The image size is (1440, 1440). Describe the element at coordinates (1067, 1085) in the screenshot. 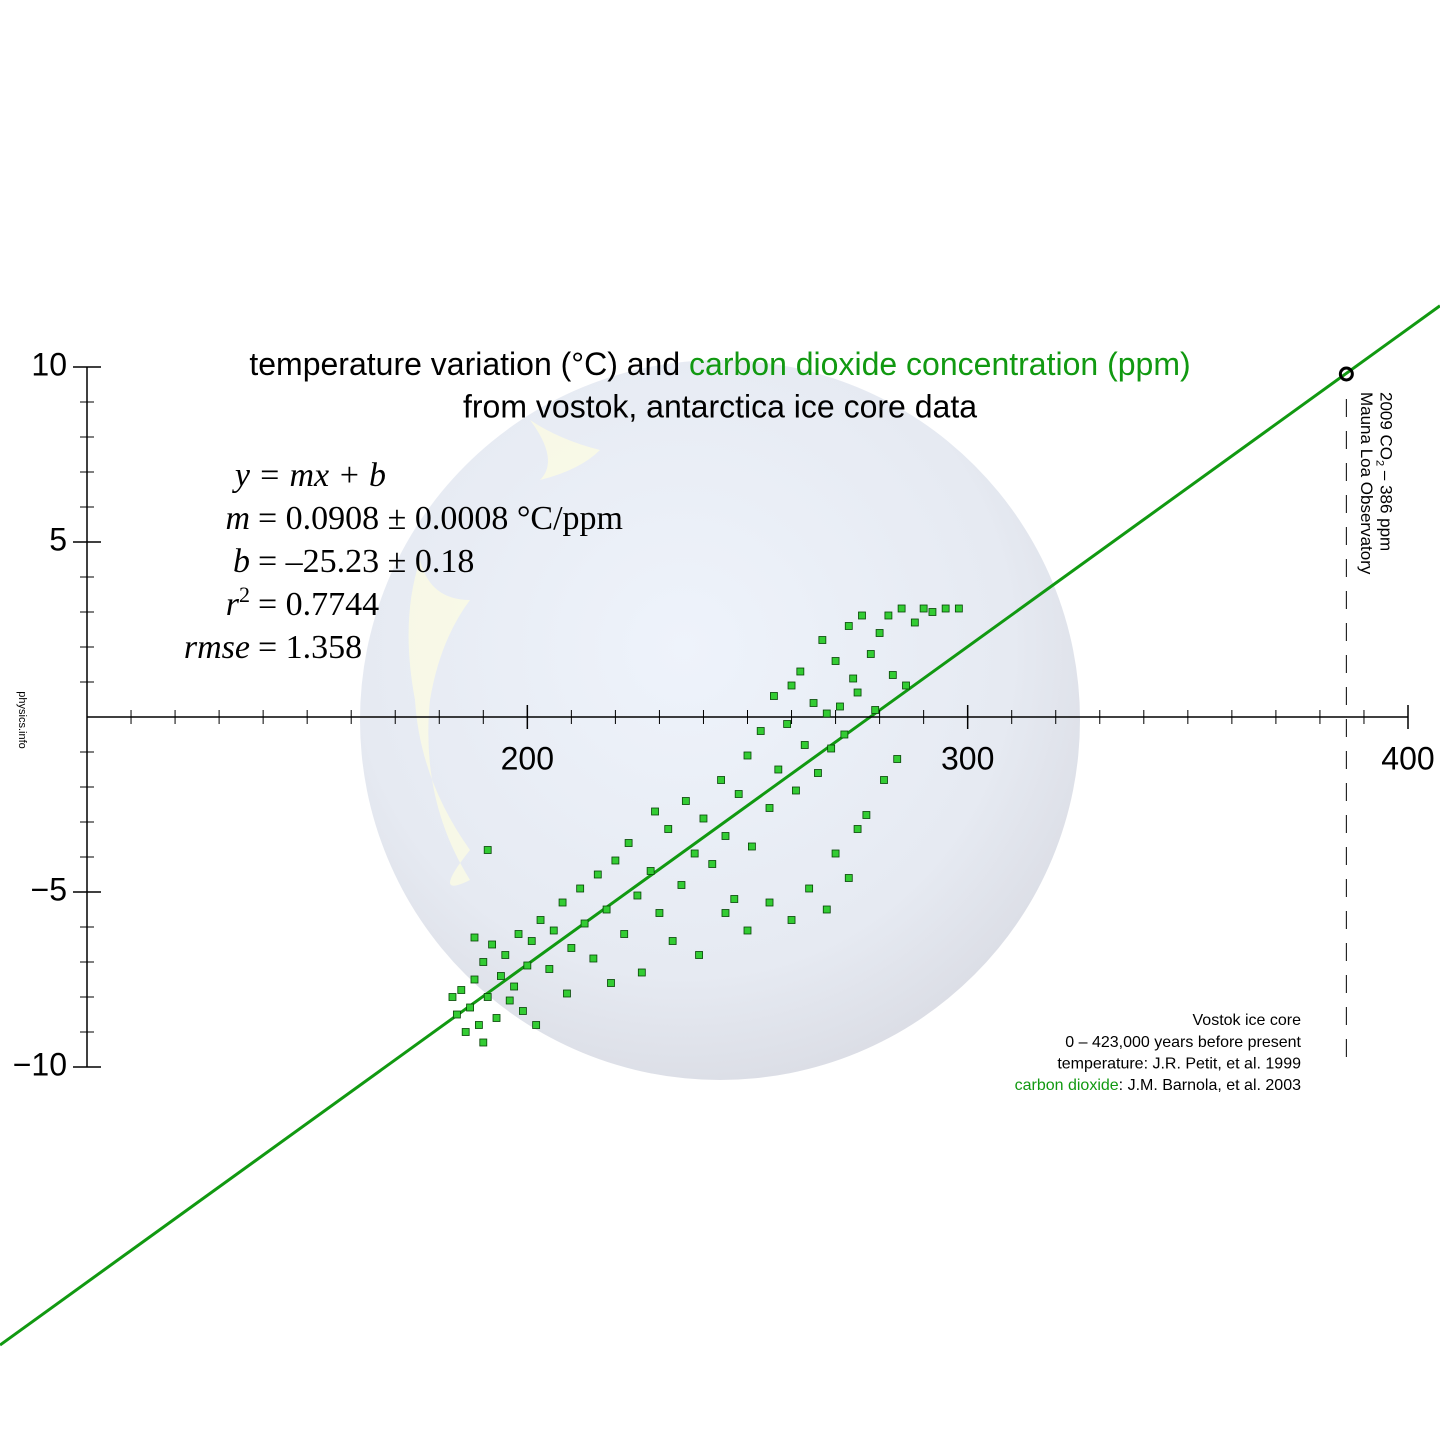

I see `source-highlight: carbon dioxide` at that location.